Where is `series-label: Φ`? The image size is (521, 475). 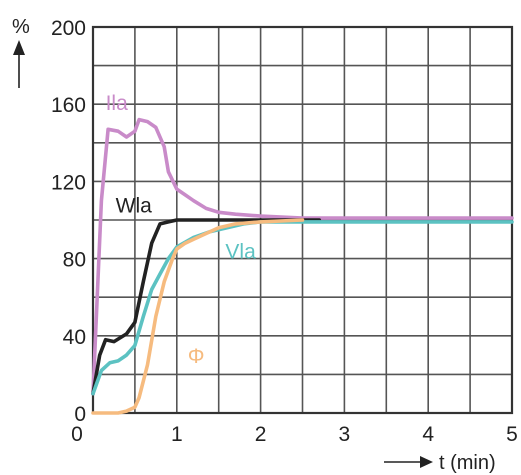 series-label: Φ is located at coordinates (196, 356).